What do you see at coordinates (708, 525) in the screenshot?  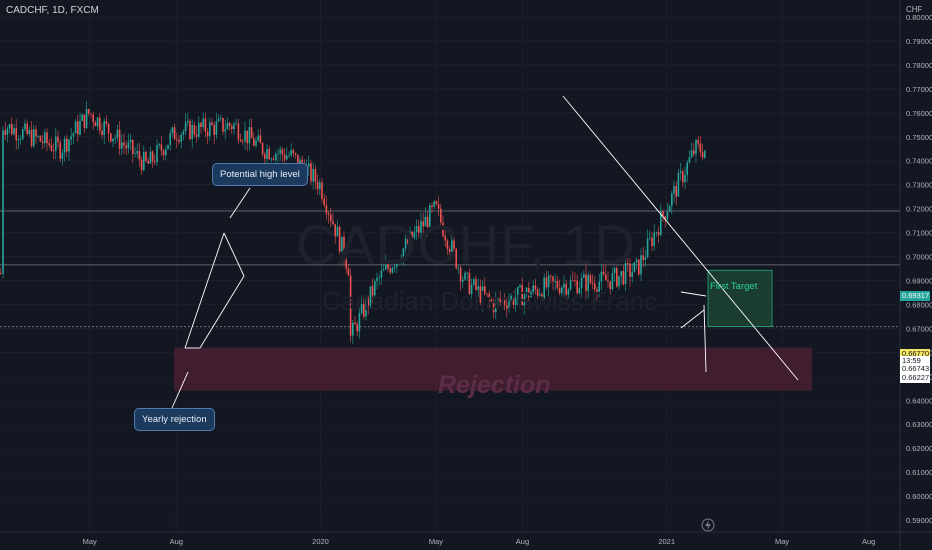 I see `tradingview-logo-icon` at bounding box center [708, 525].